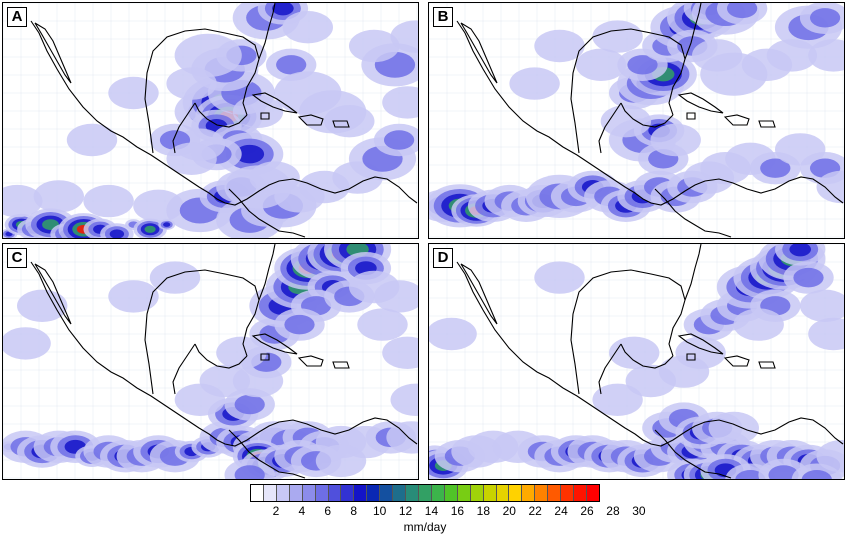 The width and height of the screenshot is (850, 538). Describe the element at coordinates (328, 511) in the screenshot. I see `colorbar-tick-label: 6` at that location.